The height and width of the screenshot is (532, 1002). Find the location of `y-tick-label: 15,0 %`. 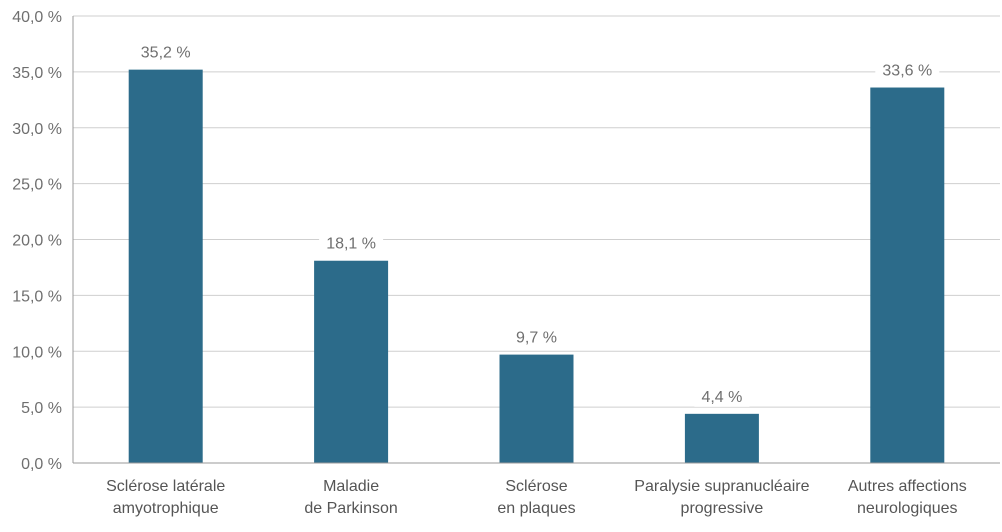

y-tick-label: 15,0 % is located at coordinates (37, 296).